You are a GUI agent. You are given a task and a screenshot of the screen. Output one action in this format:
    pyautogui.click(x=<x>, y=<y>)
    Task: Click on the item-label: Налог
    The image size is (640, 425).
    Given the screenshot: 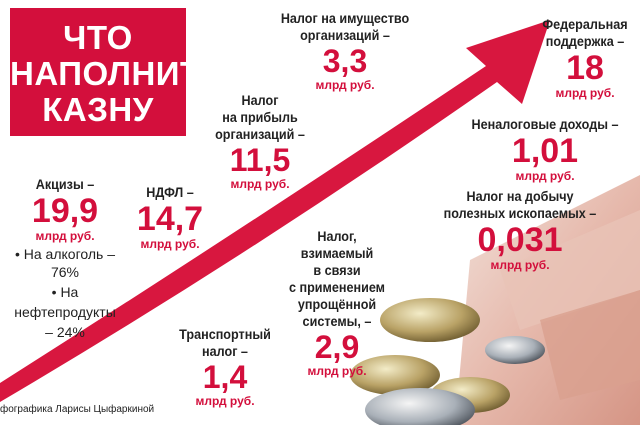 What is the action you would take?
    pyautogui.click(x=260, y=100)
    